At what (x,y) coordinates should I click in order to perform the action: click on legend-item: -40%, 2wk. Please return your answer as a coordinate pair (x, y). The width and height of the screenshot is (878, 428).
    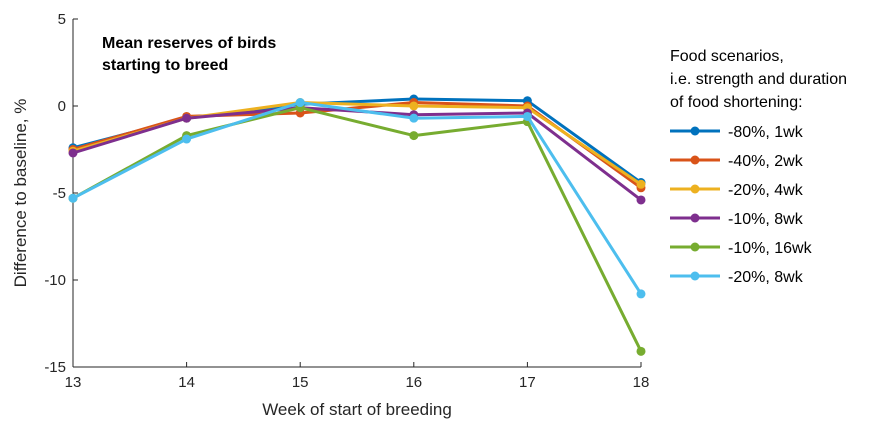
    Looking at the image, I should click on (737, 161).